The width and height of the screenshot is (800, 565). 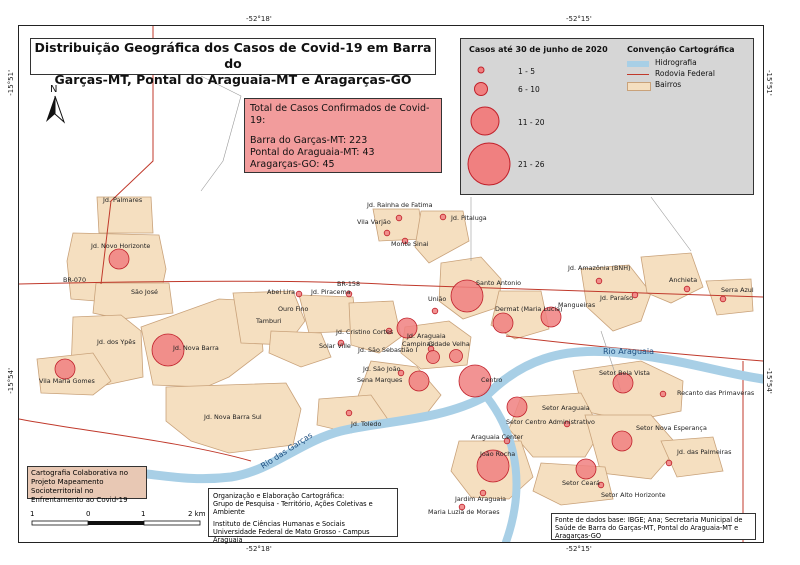 What do you see at coordinates (566, 408) in the screenshot?
I see `label-setor-araguaia: Setor Araguaia` at bounding box center [566, 408].